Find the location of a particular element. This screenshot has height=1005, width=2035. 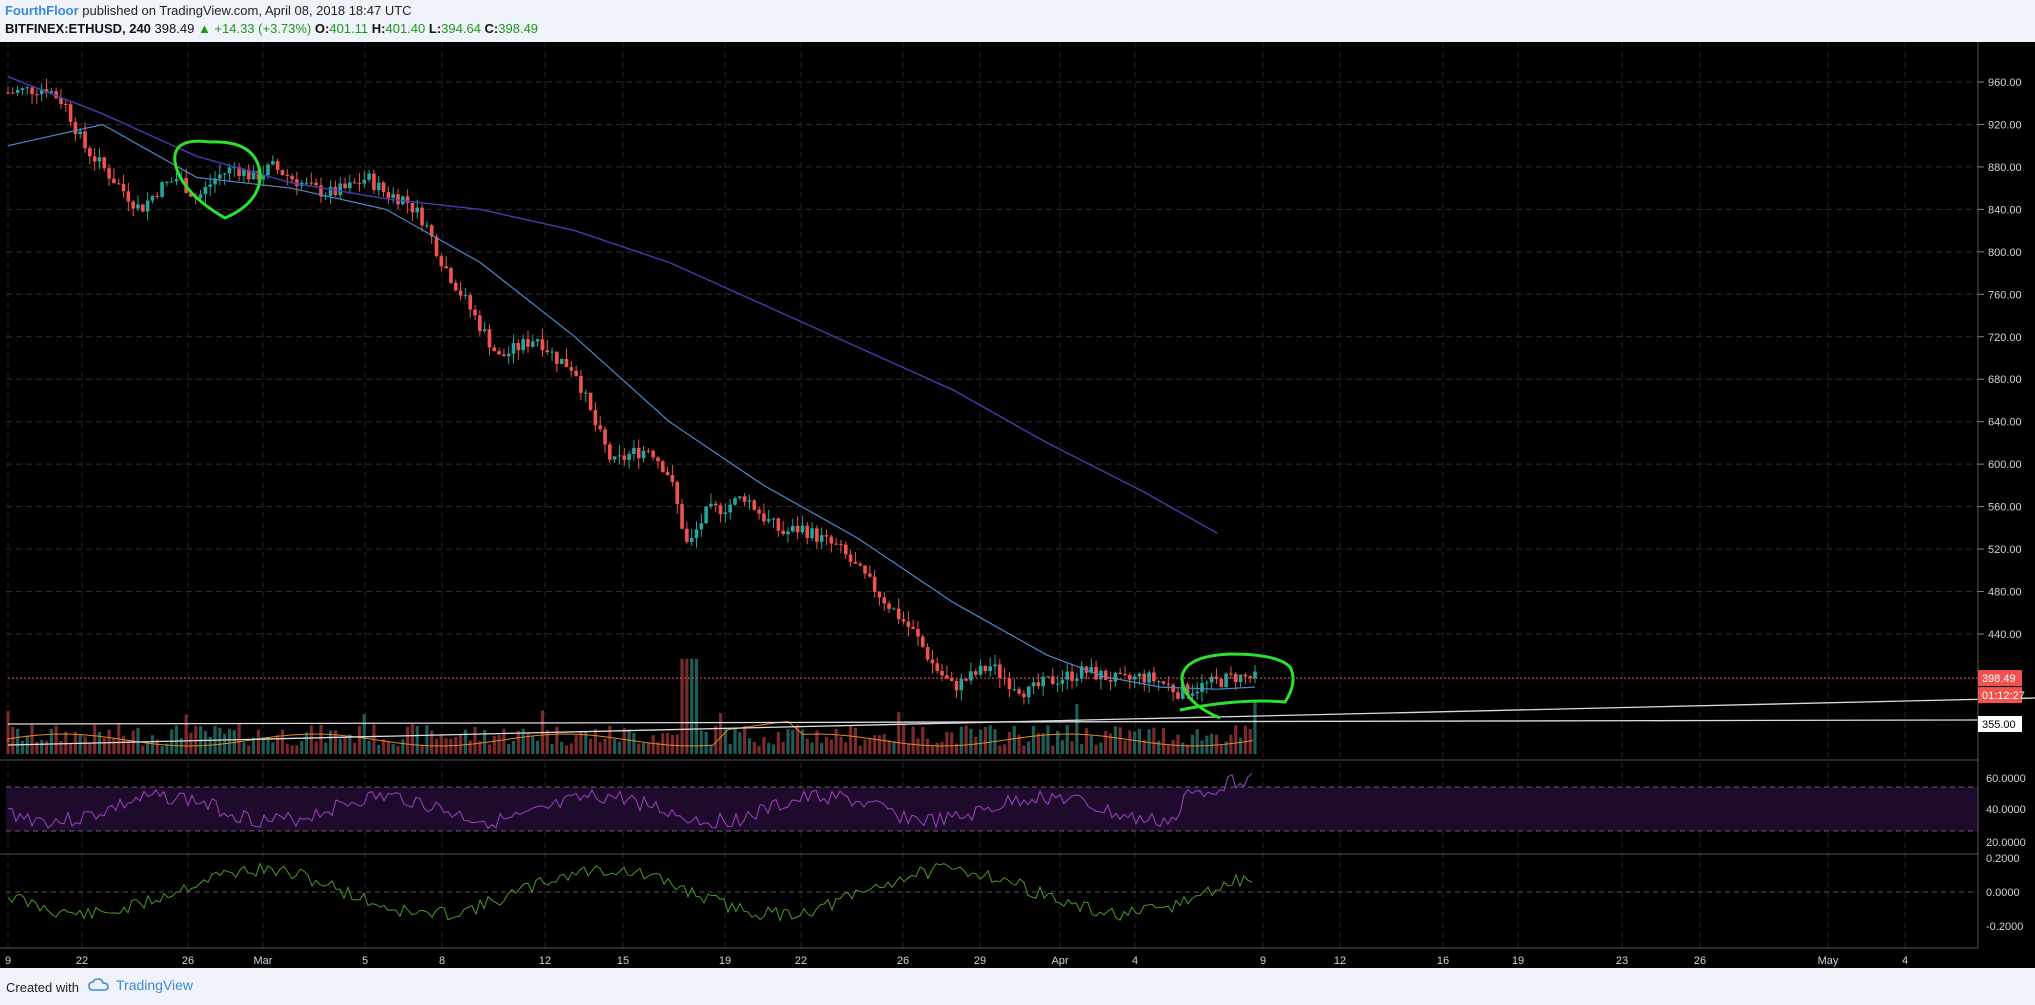

tradingview-brand: TradingView is located at coordinates (155, 985).